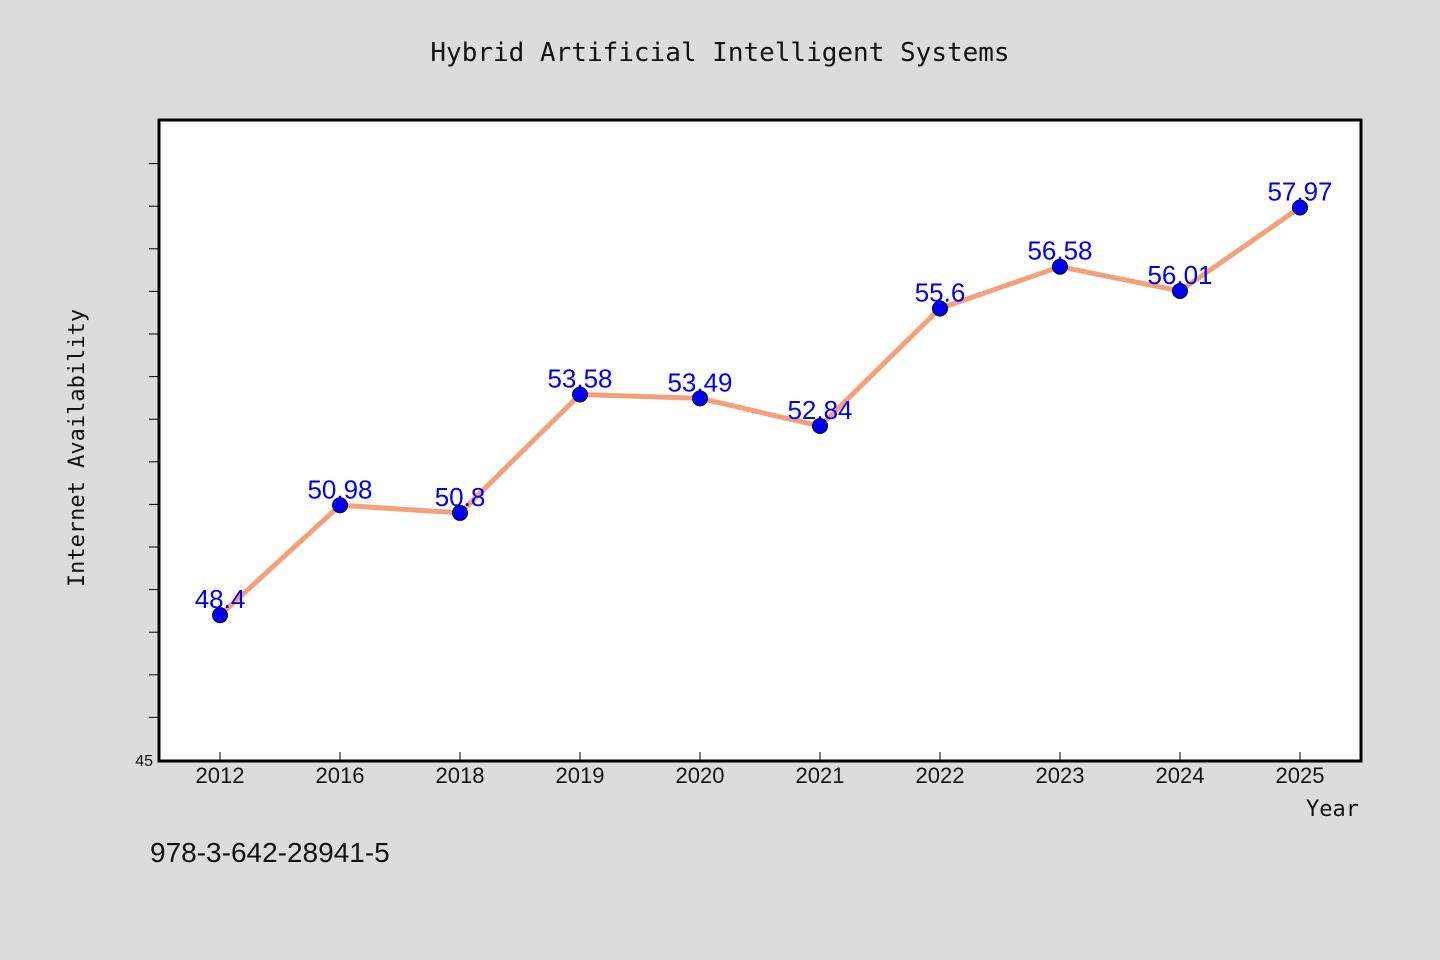 The image size is (1440, 960). What do you see at coordinates (580, 775) in the screenshot?
I see `x-tick-label: 2019` at bounding box center [580, 775].